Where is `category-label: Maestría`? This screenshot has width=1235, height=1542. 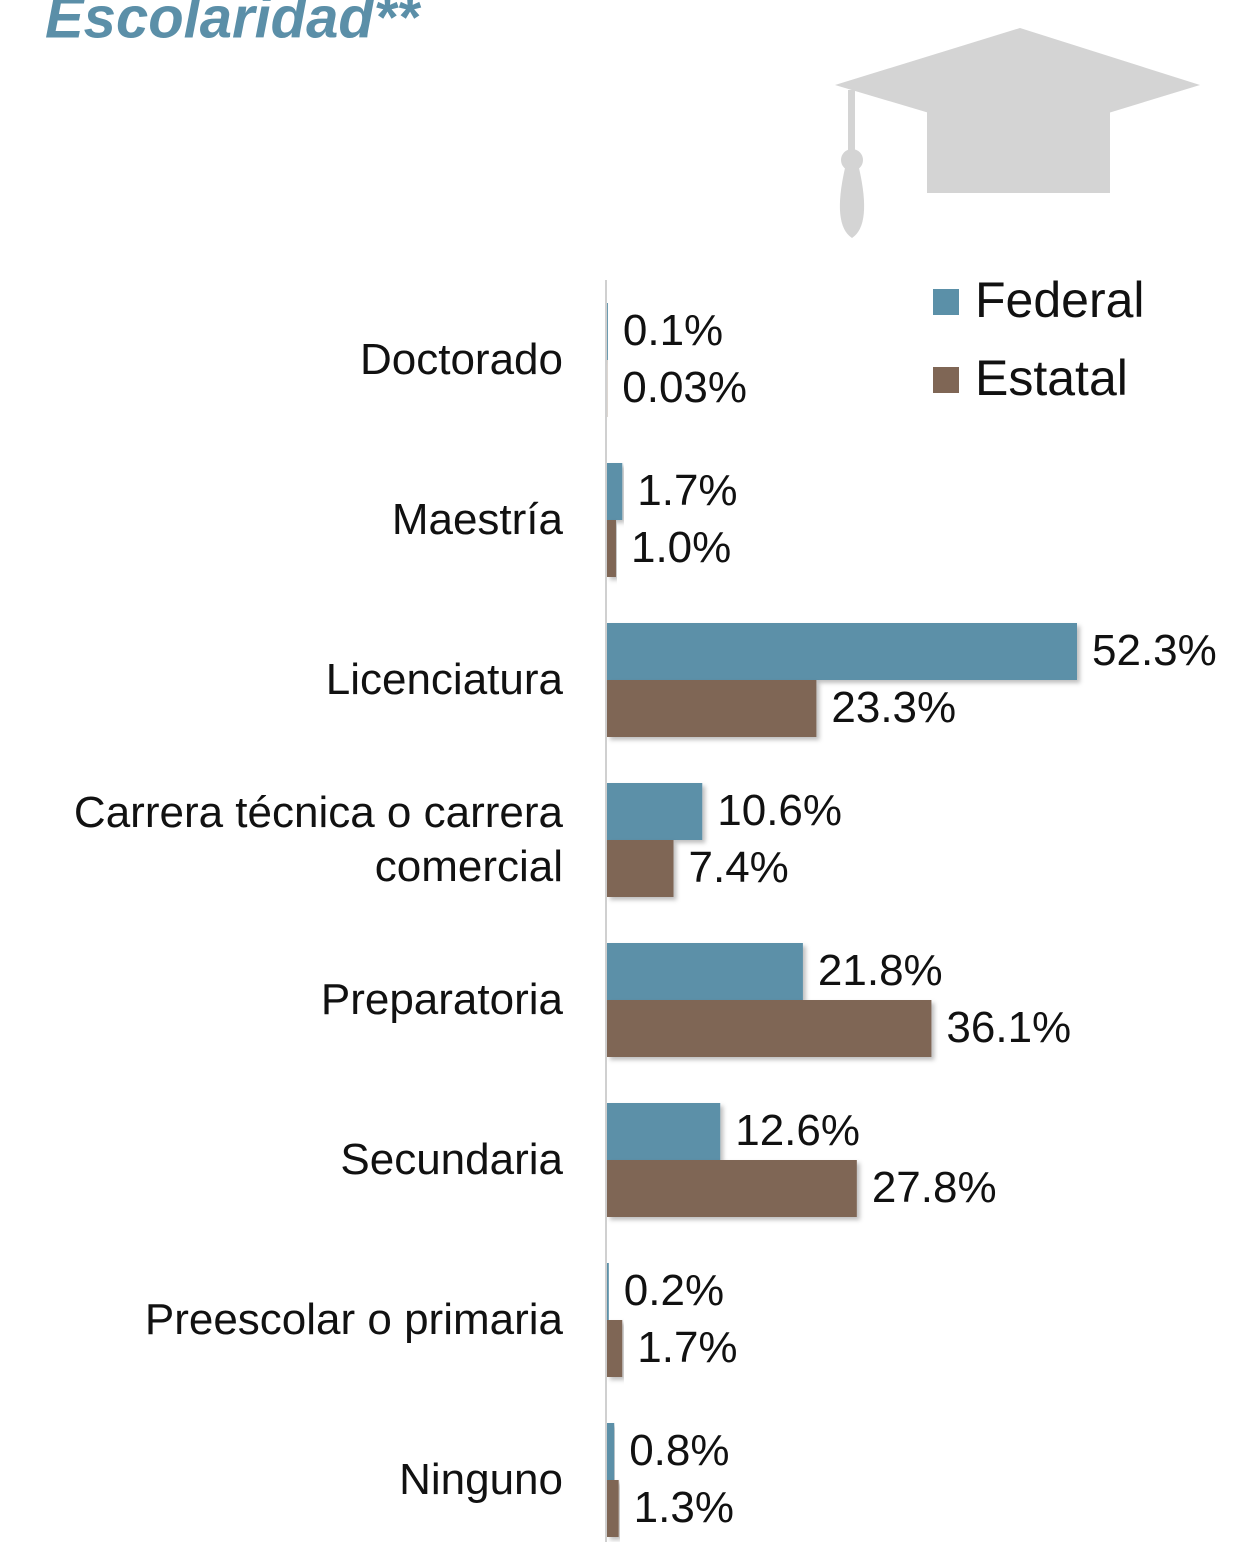
category-label: Maestría is located at coordinates (477, 519).